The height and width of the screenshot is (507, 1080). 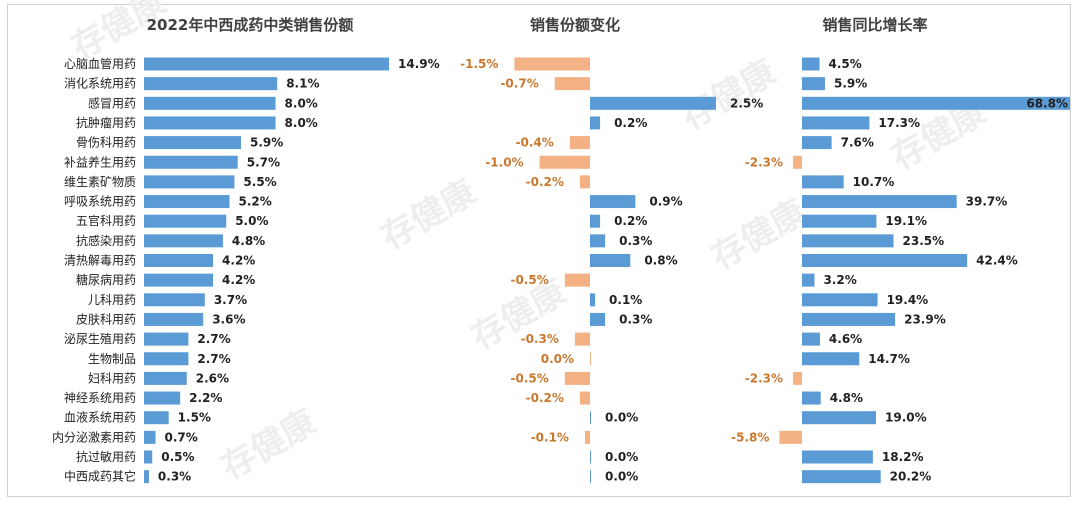 What do you see at coordinates (839, 280) in the screenshot?
I see `growth-value-label: 3.2%` at bounding box center [839, 280].